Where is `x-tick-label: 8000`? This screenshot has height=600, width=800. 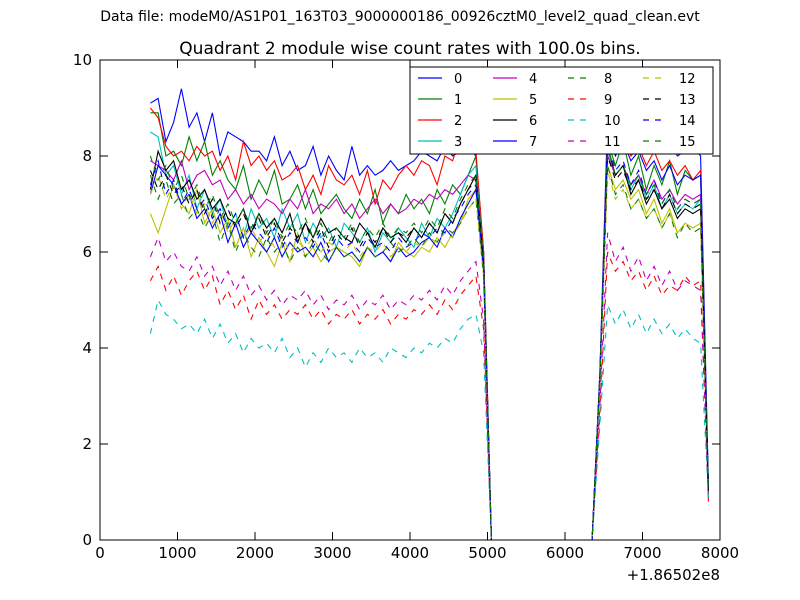 x-tick-label: 8000 is located at coordinates (720, 553).